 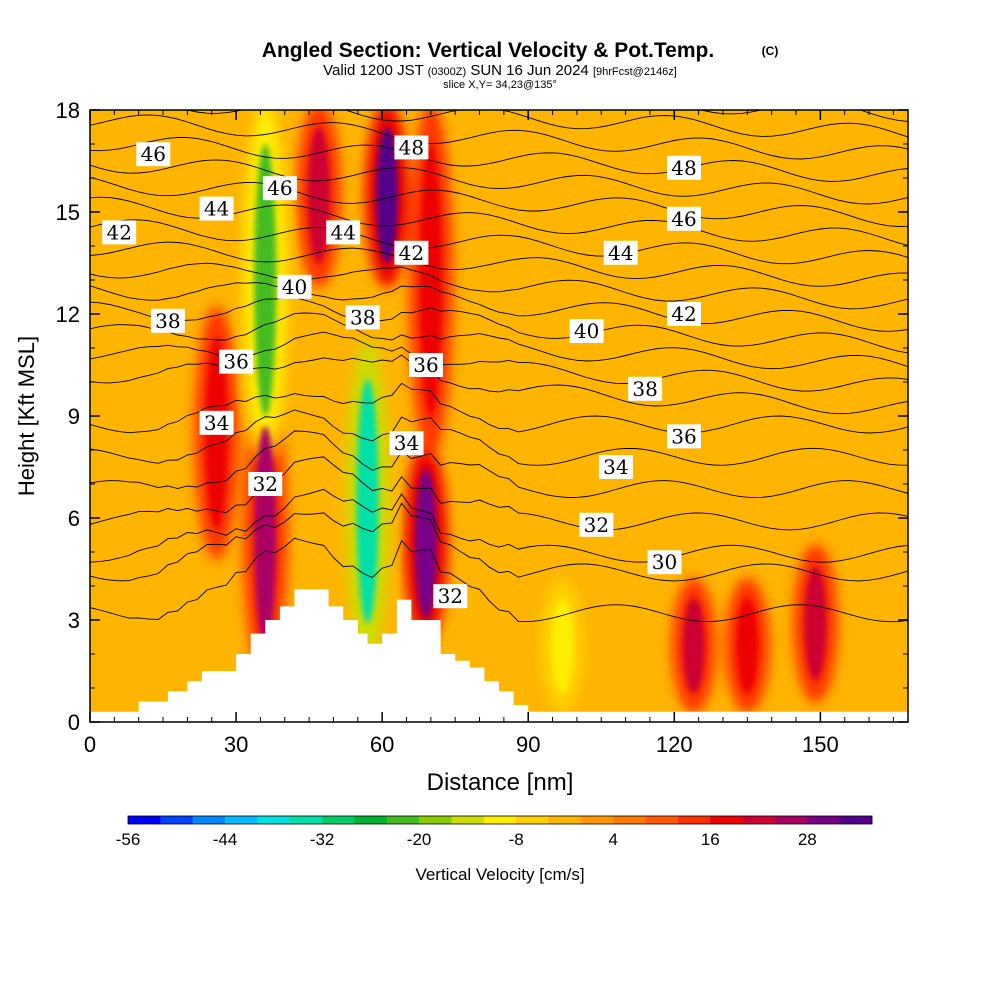 What do you see at coordinates (820, 744) in the screenshot?
I see `x-tick-label: 150` at bounding box center [820, 744].